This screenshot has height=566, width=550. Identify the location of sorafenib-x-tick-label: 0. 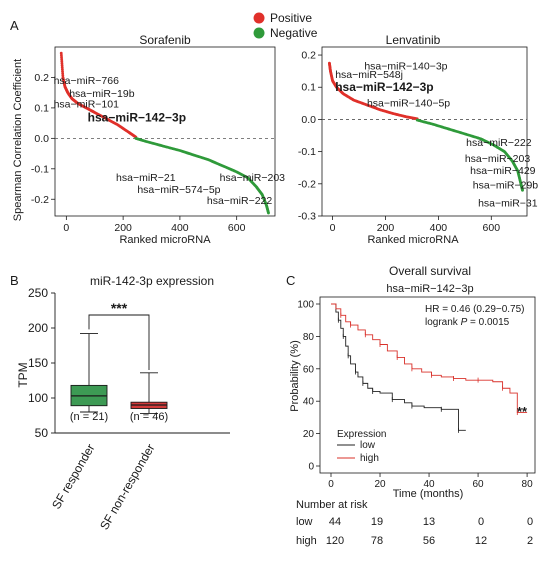
(66, 228).